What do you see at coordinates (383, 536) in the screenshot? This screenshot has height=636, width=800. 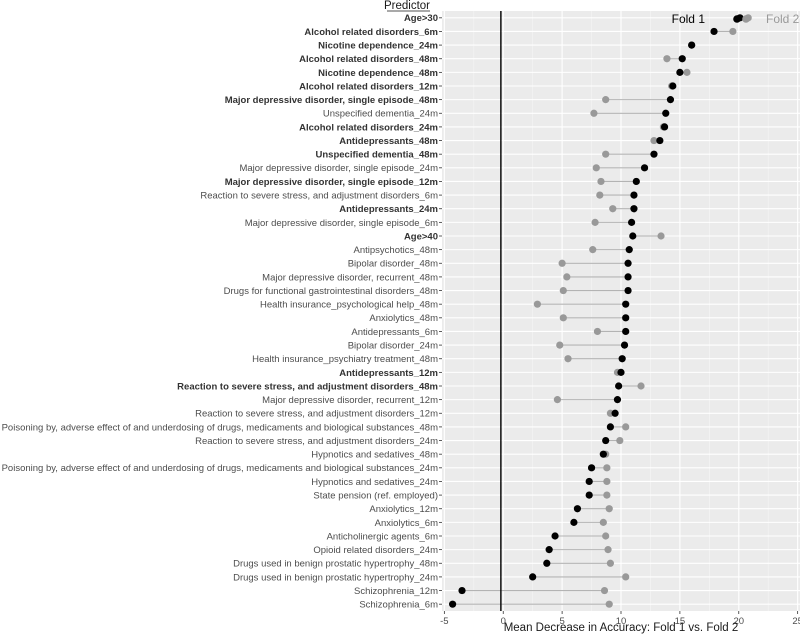 I see `y-tick-label: Anticholinergic agents_6m` at bounding box center [383, 536].